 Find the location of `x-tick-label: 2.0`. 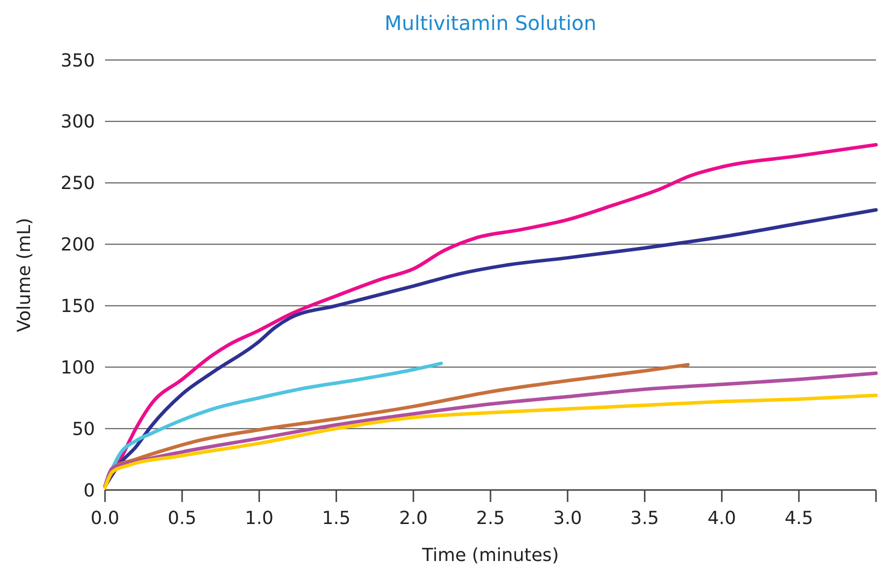

x-tick-label: 2.0 is located at coordinates (413, 518).